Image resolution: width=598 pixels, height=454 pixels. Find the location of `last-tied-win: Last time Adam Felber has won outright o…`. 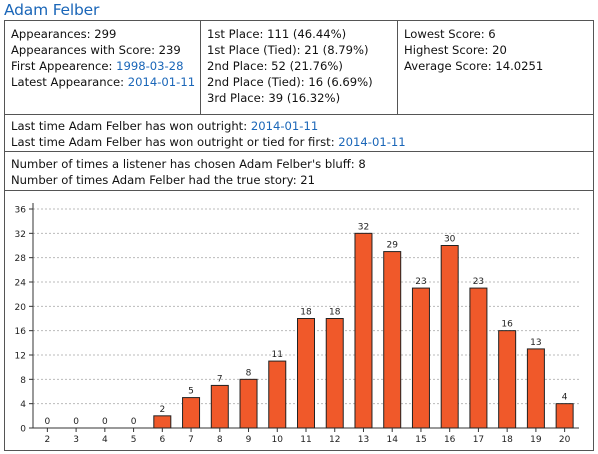

last-tied-win: Last time Adam Felber has won outright o… is located at coordinates (302, 142).